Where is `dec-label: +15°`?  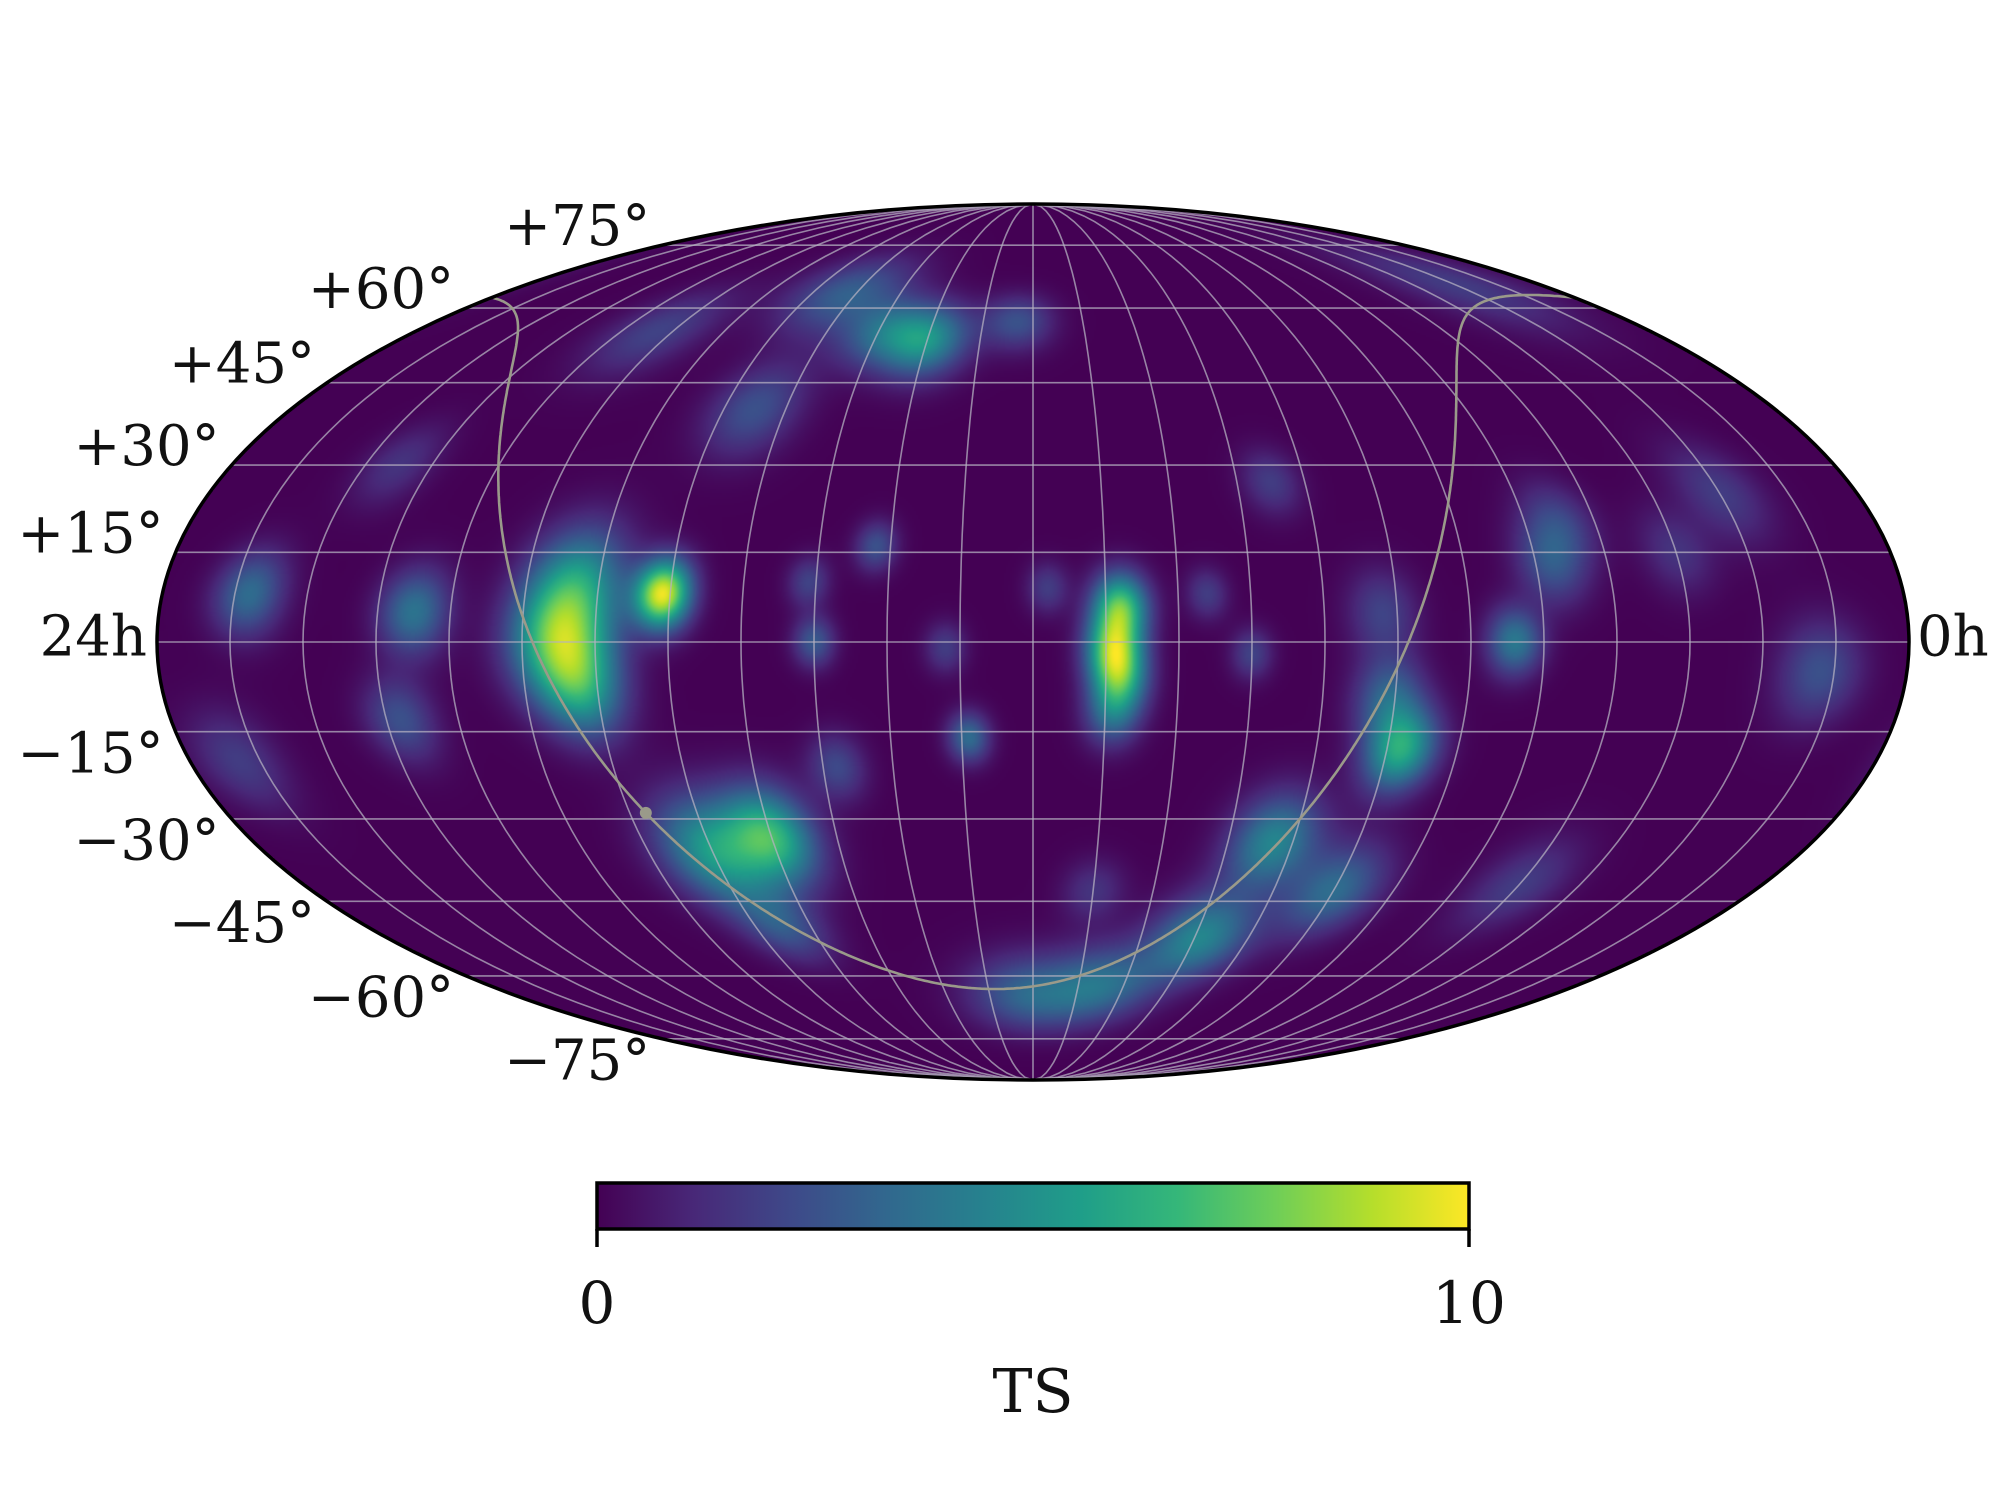 dec-label: +15° is located at coordinates (90, 533).